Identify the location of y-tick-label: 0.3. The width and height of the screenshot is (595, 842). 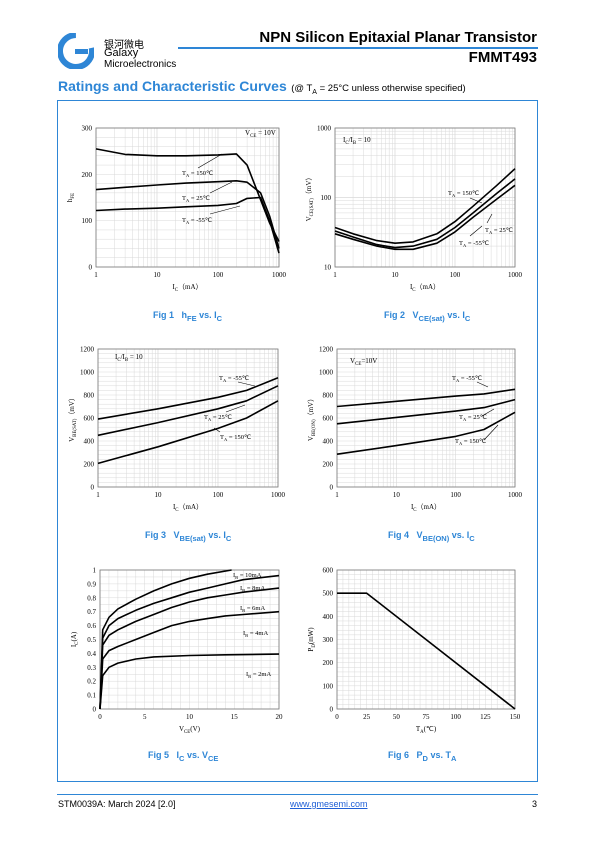
(91, 668).